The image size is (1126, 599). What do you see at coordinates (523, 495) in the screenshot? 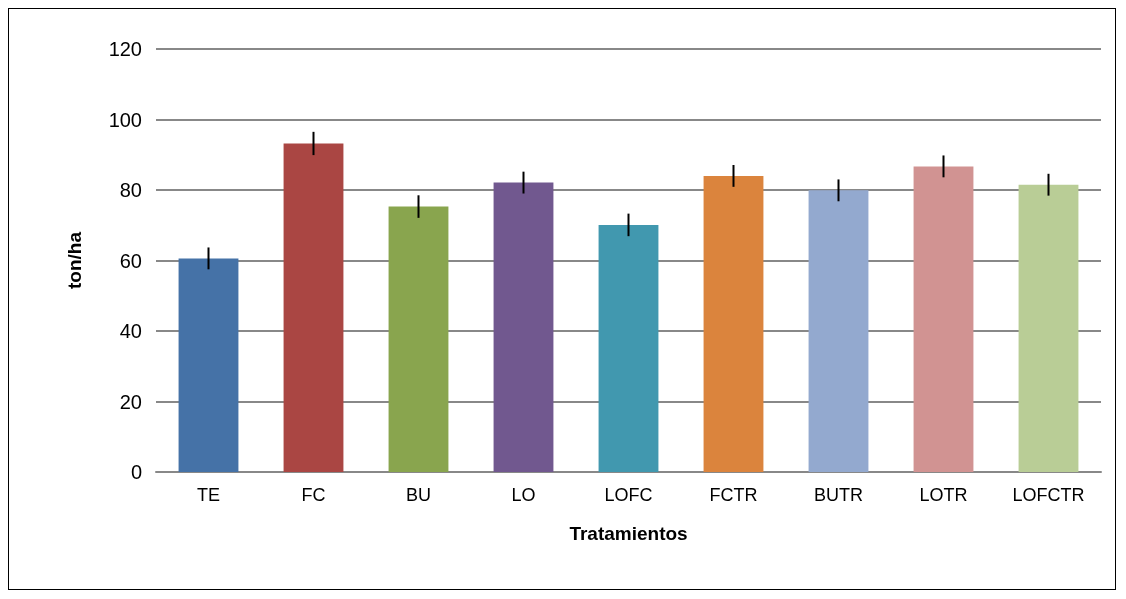
I see `x-tick-label: LO` at bounding box center [523, 495].